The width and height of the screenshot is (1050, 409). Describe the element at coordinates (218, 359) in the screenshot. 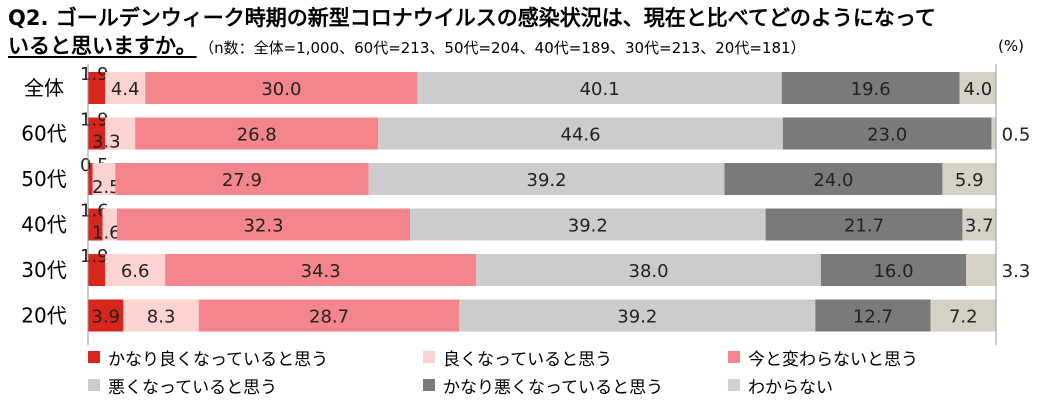

I see `legend-label: かなり良くなっていると思う` at that location.